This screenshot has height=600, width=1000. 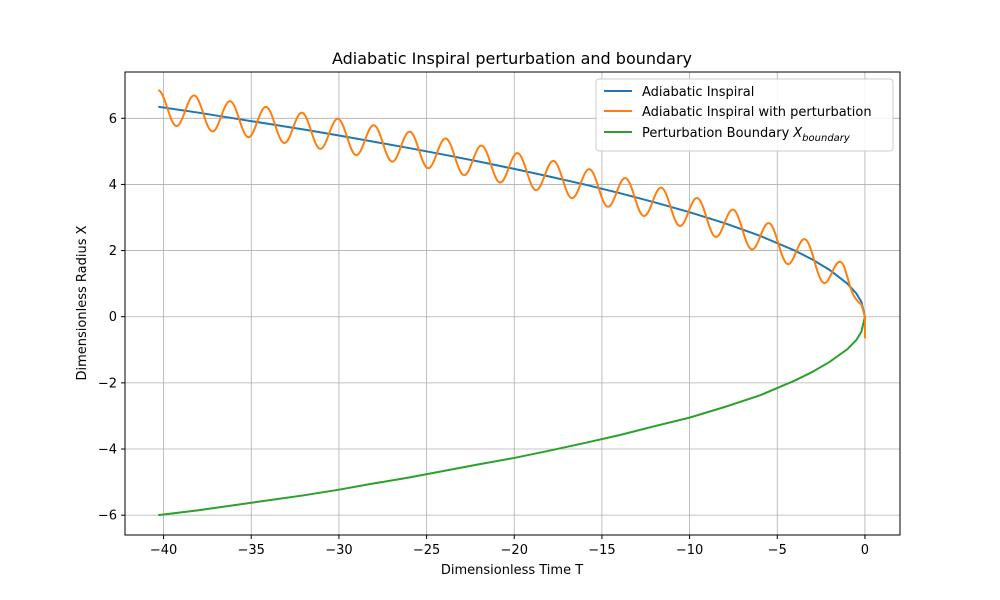 I want to click on legend-label-boundary: Perturbation Boundary Xboundary, so click(x=746, y=135).